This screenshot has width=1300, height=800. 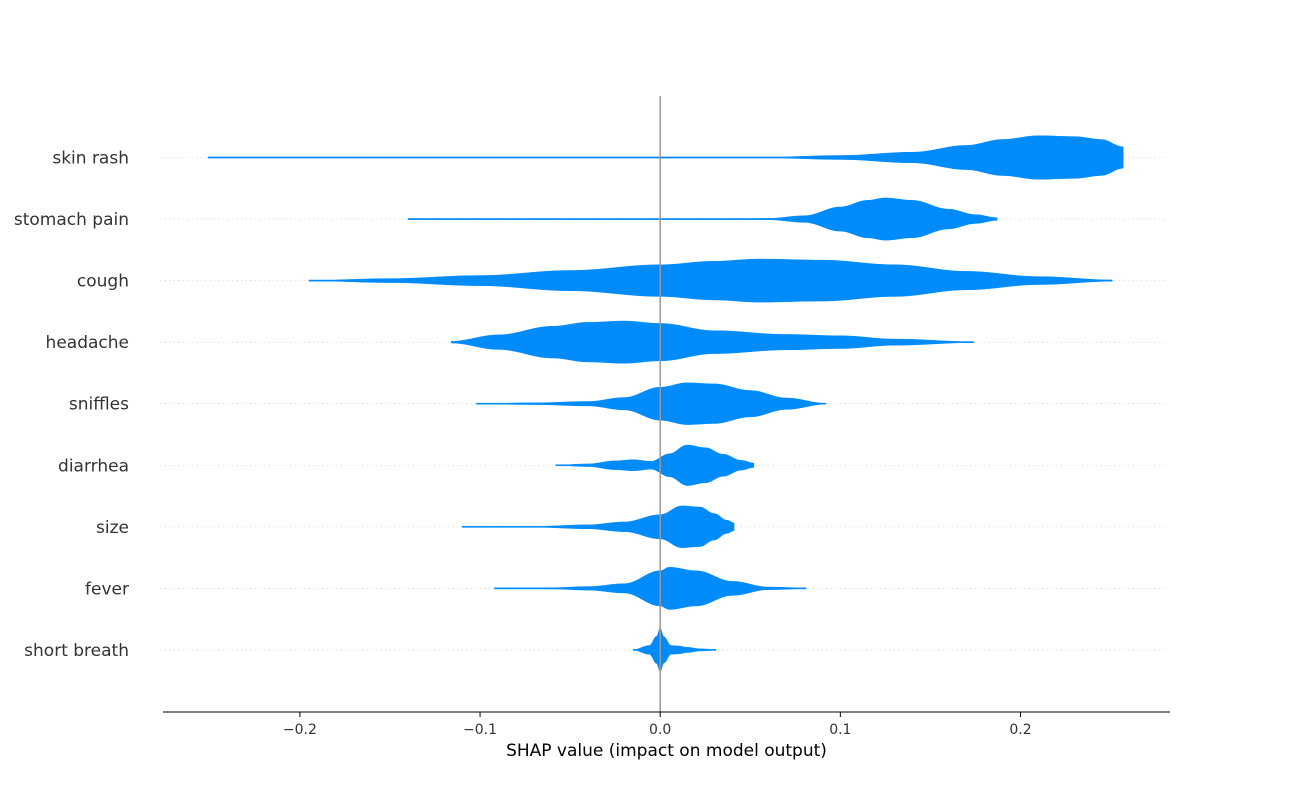 What do you see at coordinates (665, 157) in the screenshot?
I see `violin-skin-rash` at bounding box center [665, 157].